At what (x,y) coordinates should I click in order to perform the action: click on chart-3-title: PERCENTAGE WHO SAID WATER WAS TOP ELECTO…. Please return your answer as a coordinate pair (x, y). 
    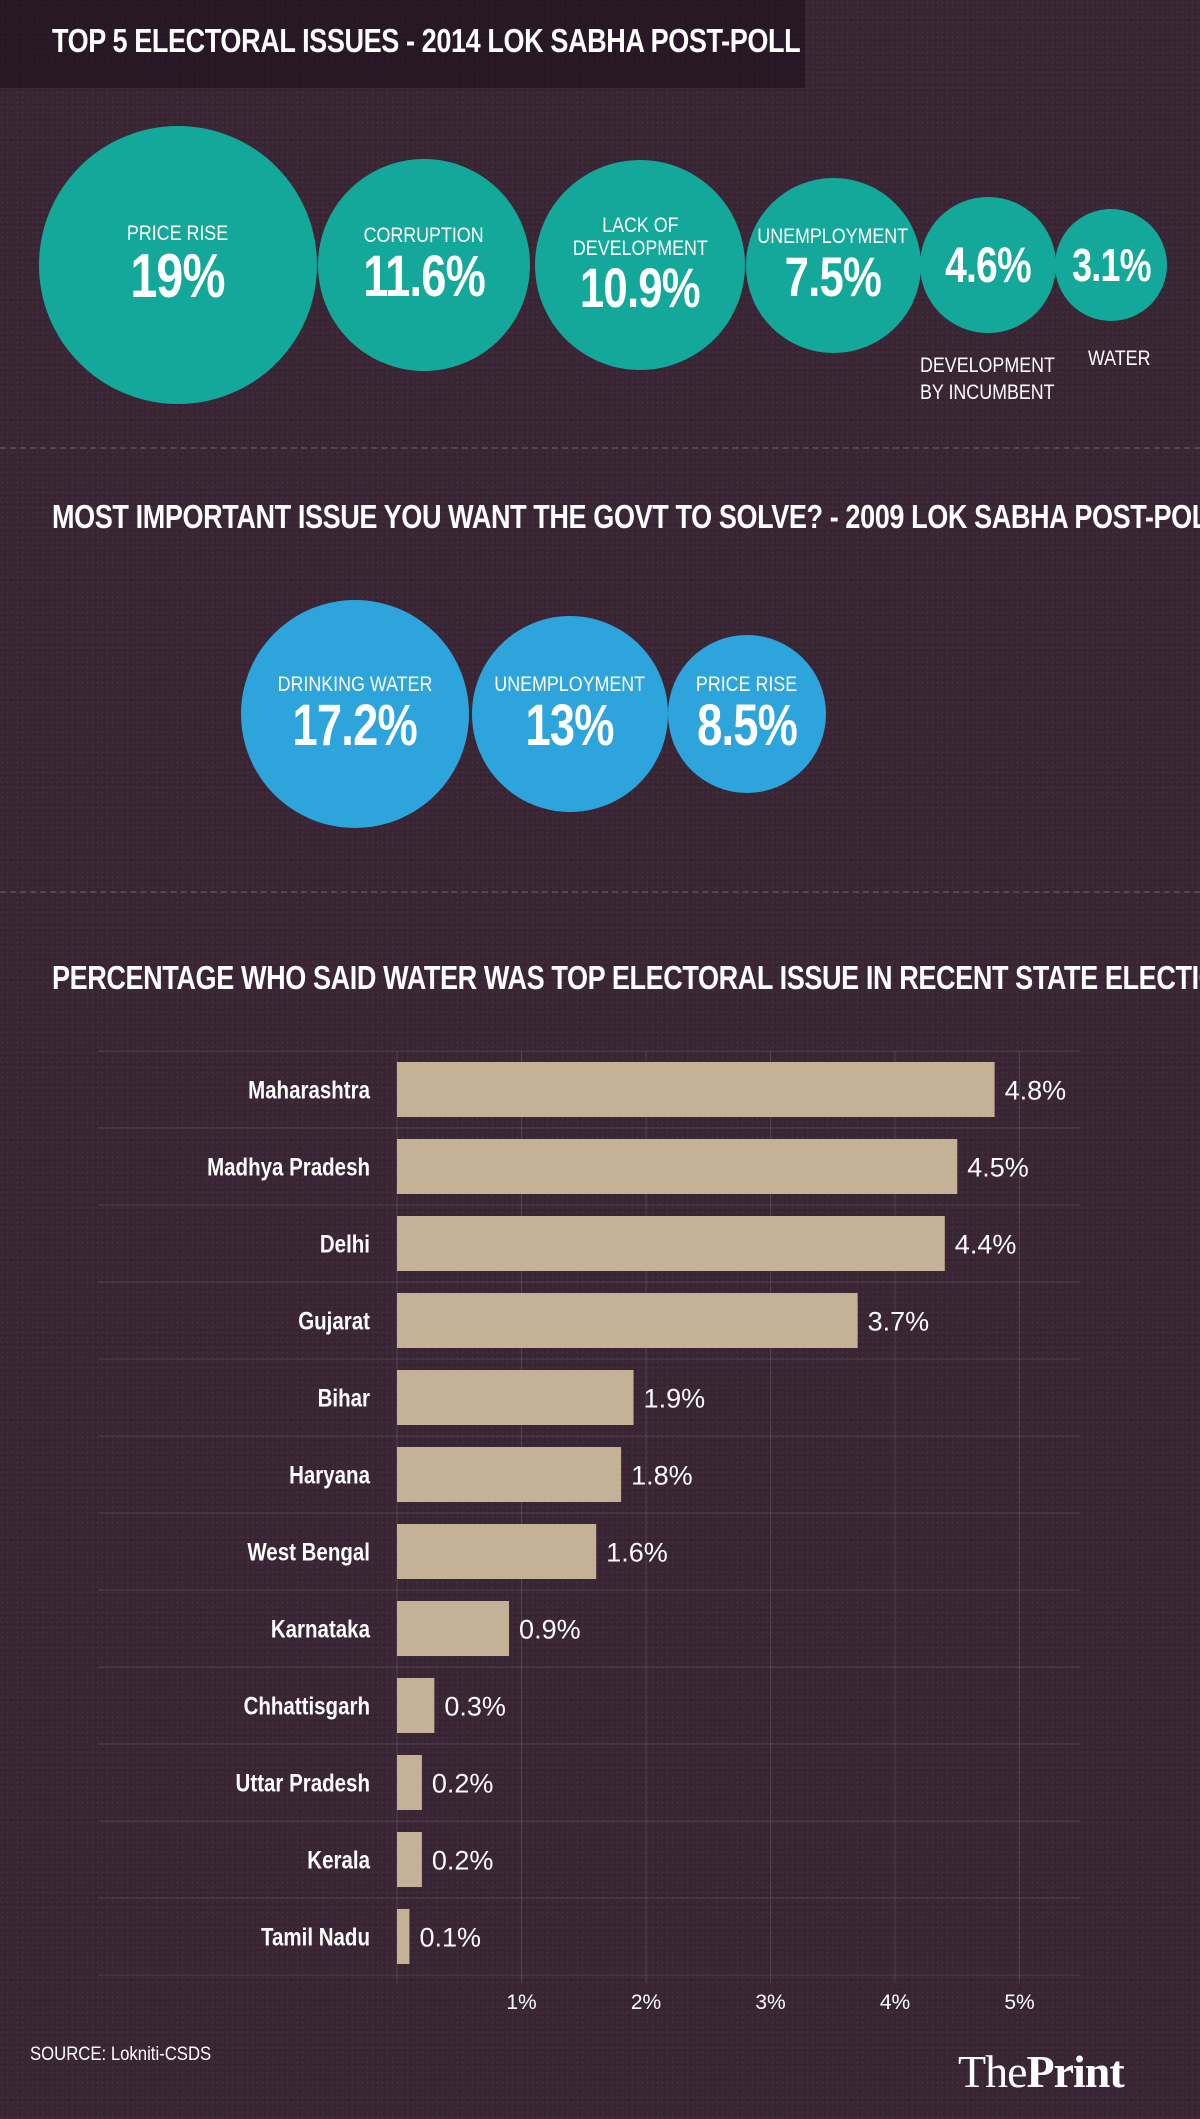
    Looking at the image, I should click on (626, 977).